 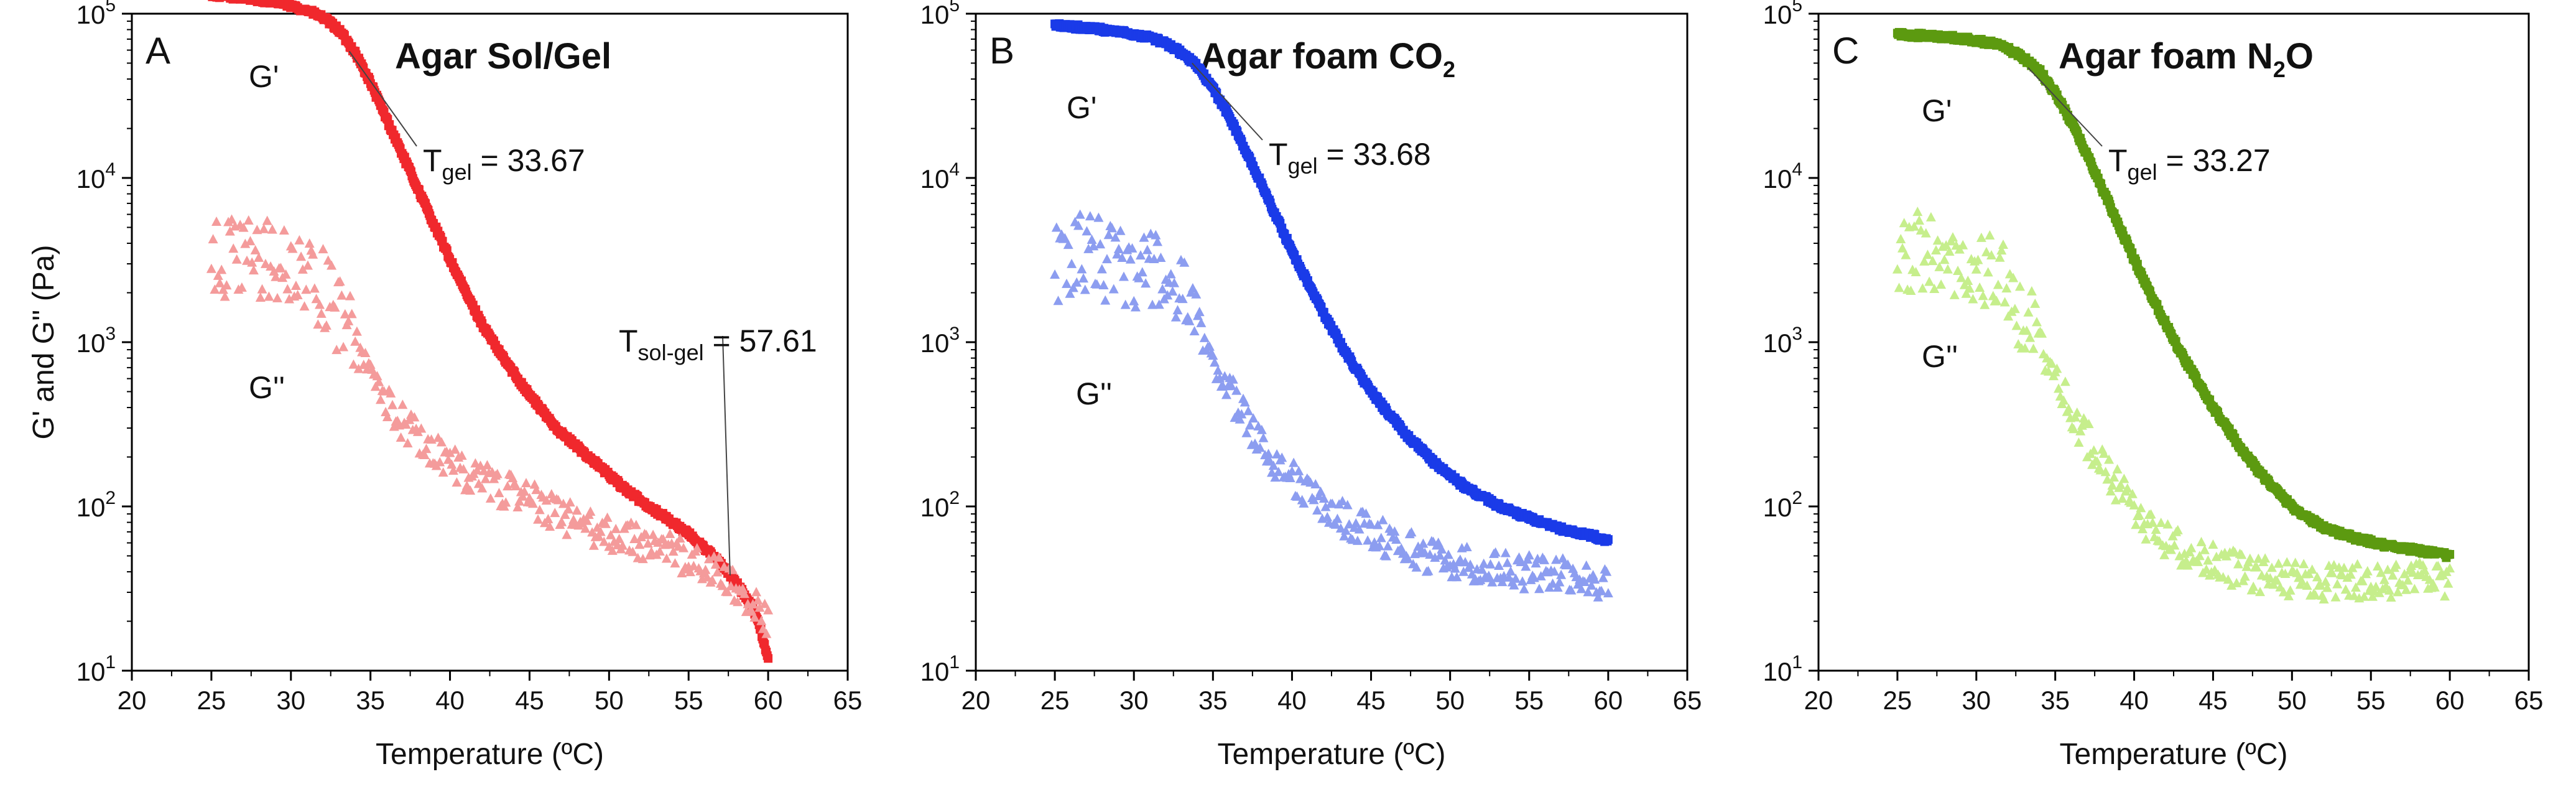 I want to click on data-point-square, so click(x=2450, y=554).